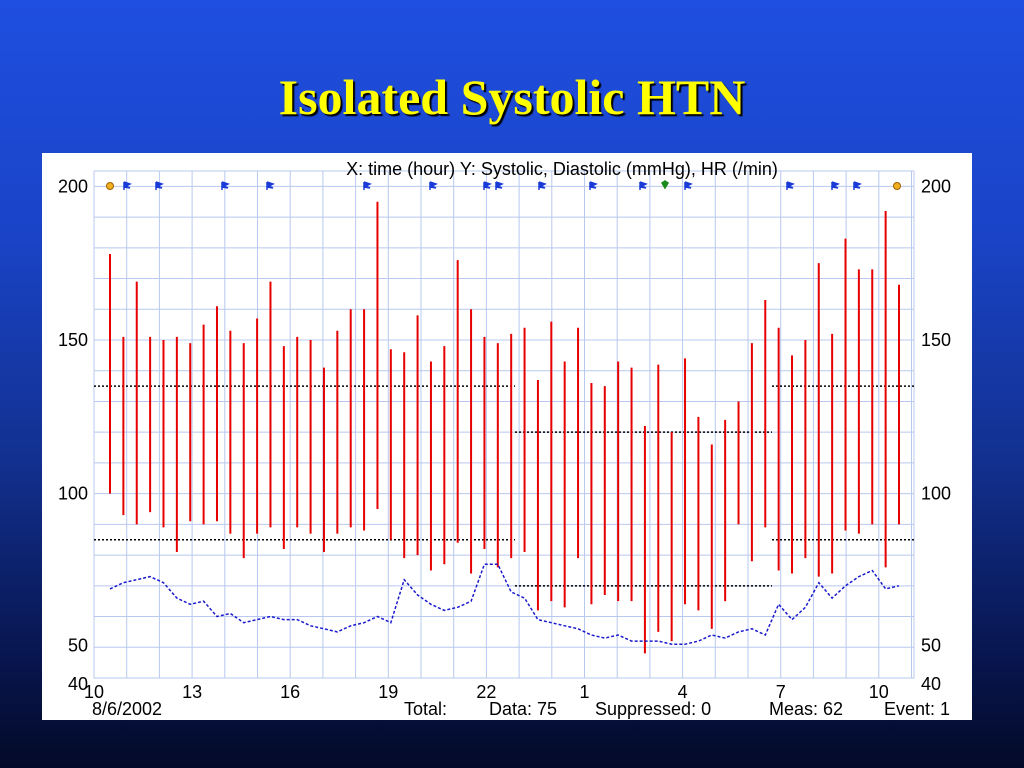 Image resolution: width=1024 pixels, height=768 pixels. Describe the element at coordinates (936, 435) in the screenshot. I see `y-axis-right: 200 150 100 50 40` at that location.